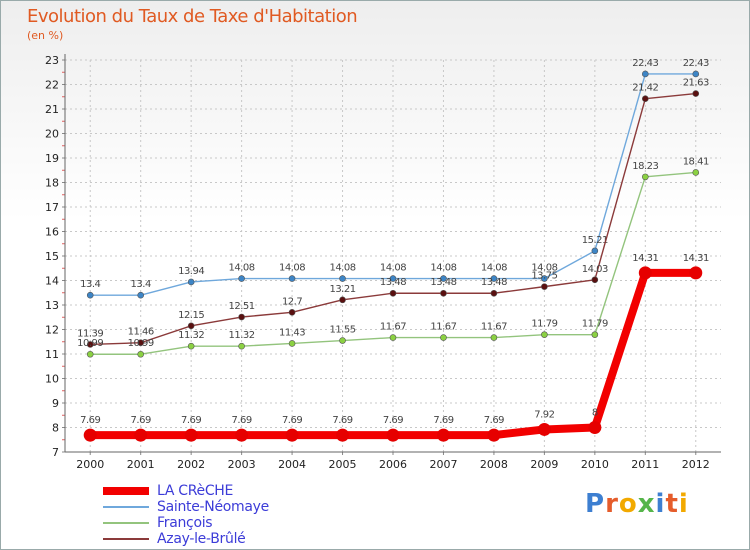 The image size is (750, 550). What do you see at coordinates (141, 464) in the screenshot?
I see `x-tick-label: 2001` at bounding box center [141, 464].